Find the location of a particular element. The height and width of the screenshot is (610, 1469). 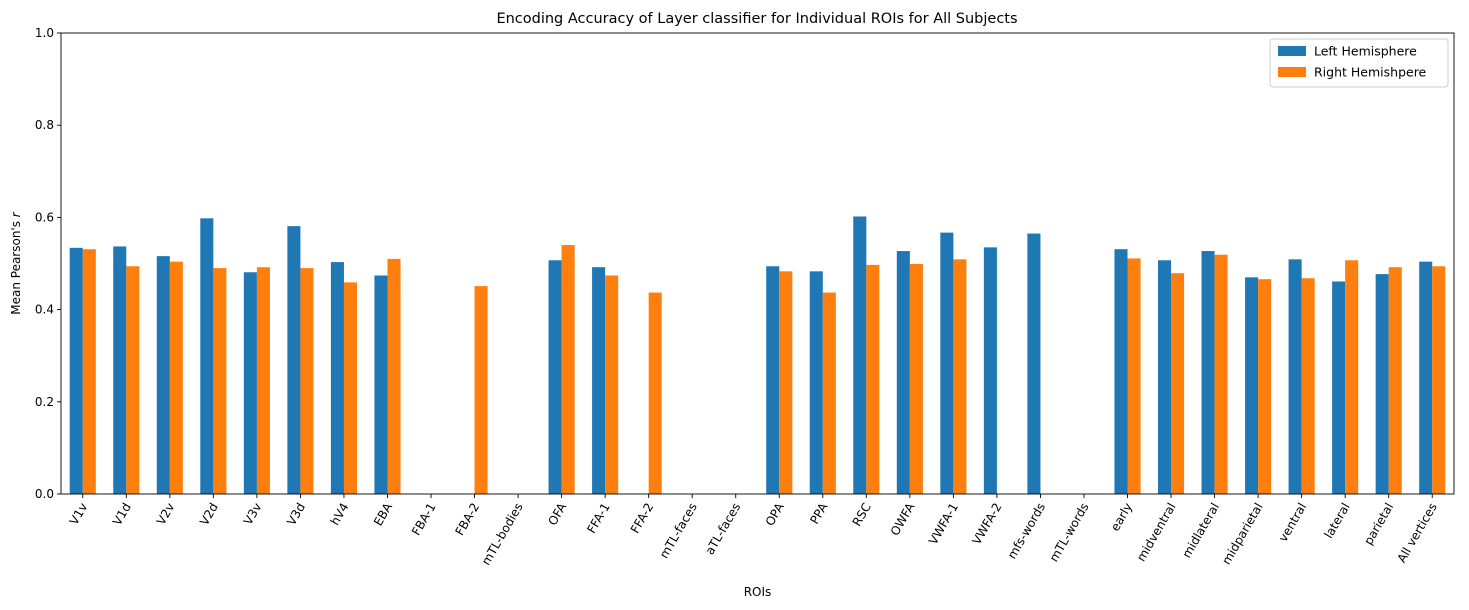

bar-left-EBA is located at coordinates (381, 384).